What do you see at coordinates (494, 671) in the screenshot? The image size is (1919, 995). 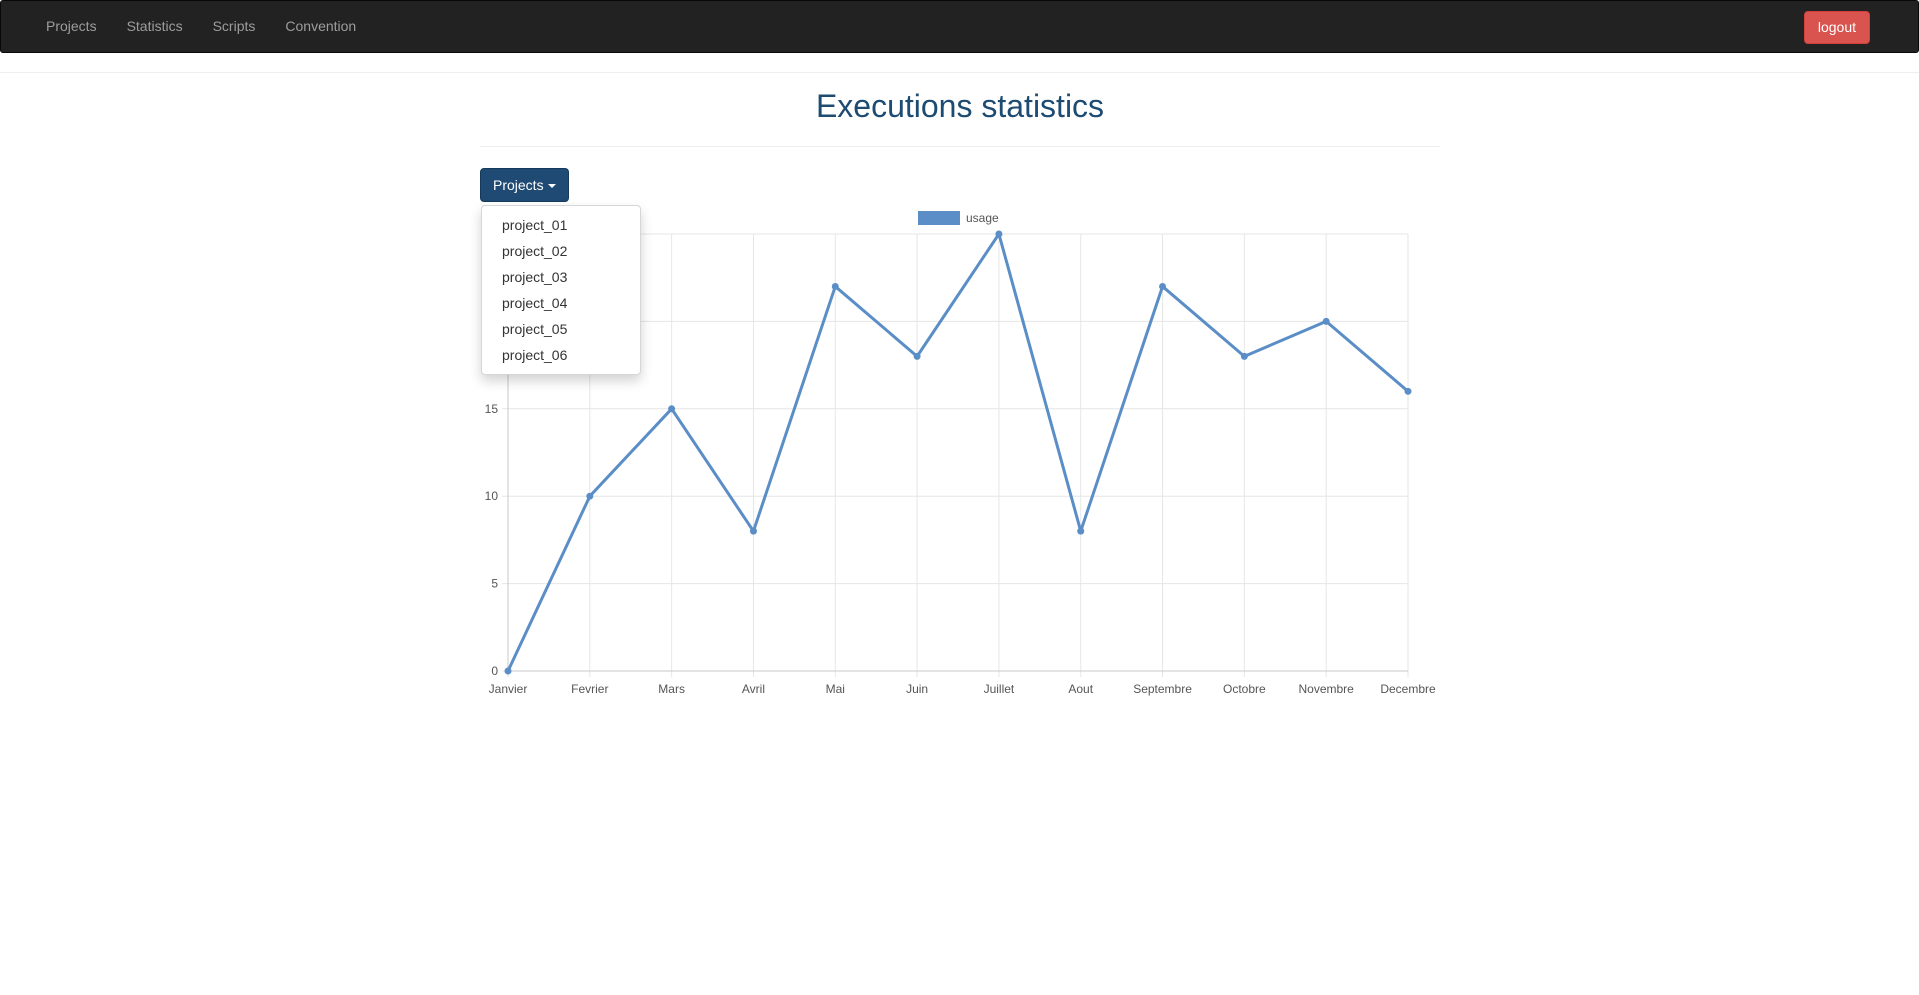 I see `y-tick-label: 0` at bounding box center [494, 671].